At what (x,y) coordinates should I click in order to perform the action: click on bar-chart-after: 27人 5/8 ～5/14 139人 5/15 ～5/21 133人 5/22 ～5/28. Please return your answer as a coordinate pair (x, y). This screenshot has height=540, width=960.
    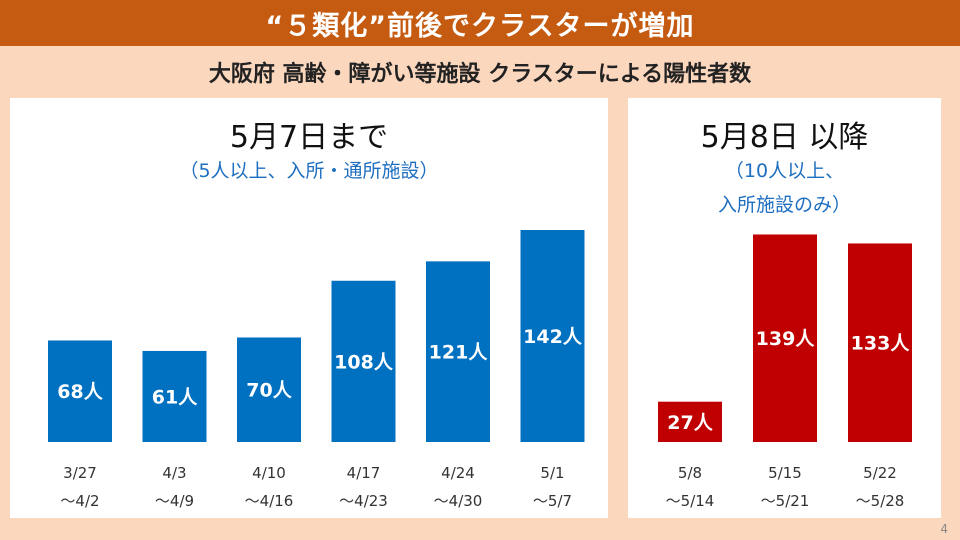
    Looking at the image, I should click on (785, 372).